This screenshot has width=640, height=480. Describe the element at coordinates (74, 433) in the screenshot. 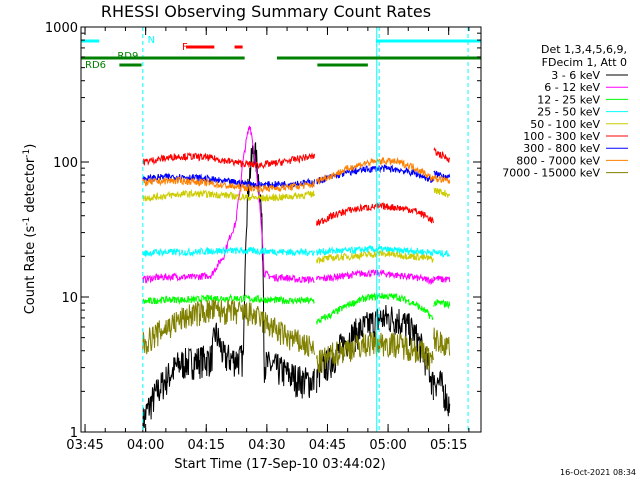

I see `y-tick-label: 1` at that location.